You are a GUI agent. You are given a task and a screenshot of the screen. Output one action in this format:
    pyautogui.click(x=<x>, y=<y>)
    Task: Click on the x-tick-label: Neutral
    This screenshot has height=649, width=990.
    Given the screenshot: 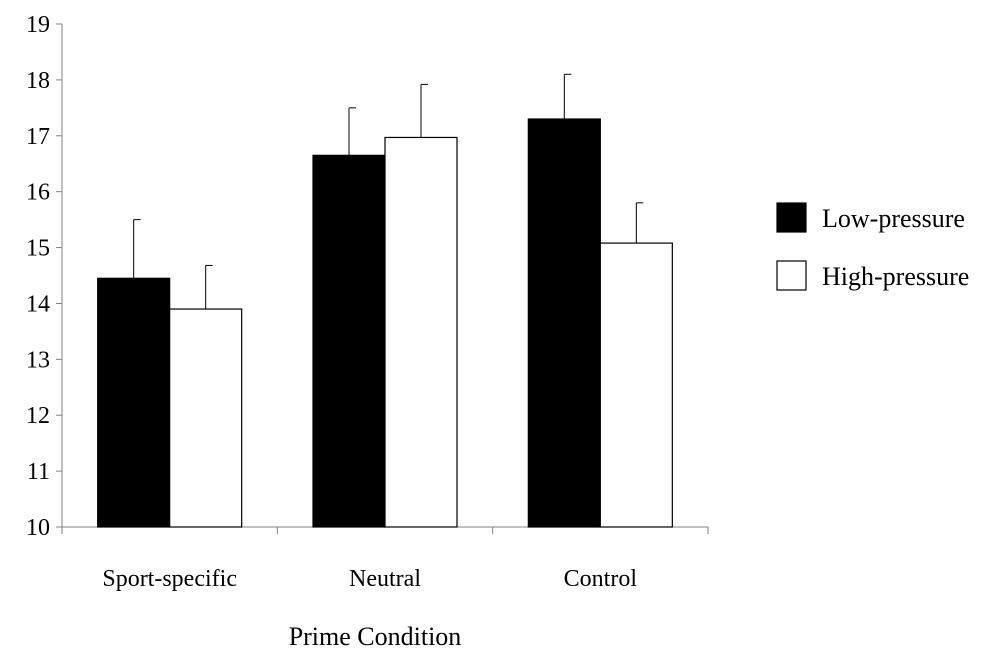 What is the action you would take?
    pyautogui.click(x=385, y=579)
    